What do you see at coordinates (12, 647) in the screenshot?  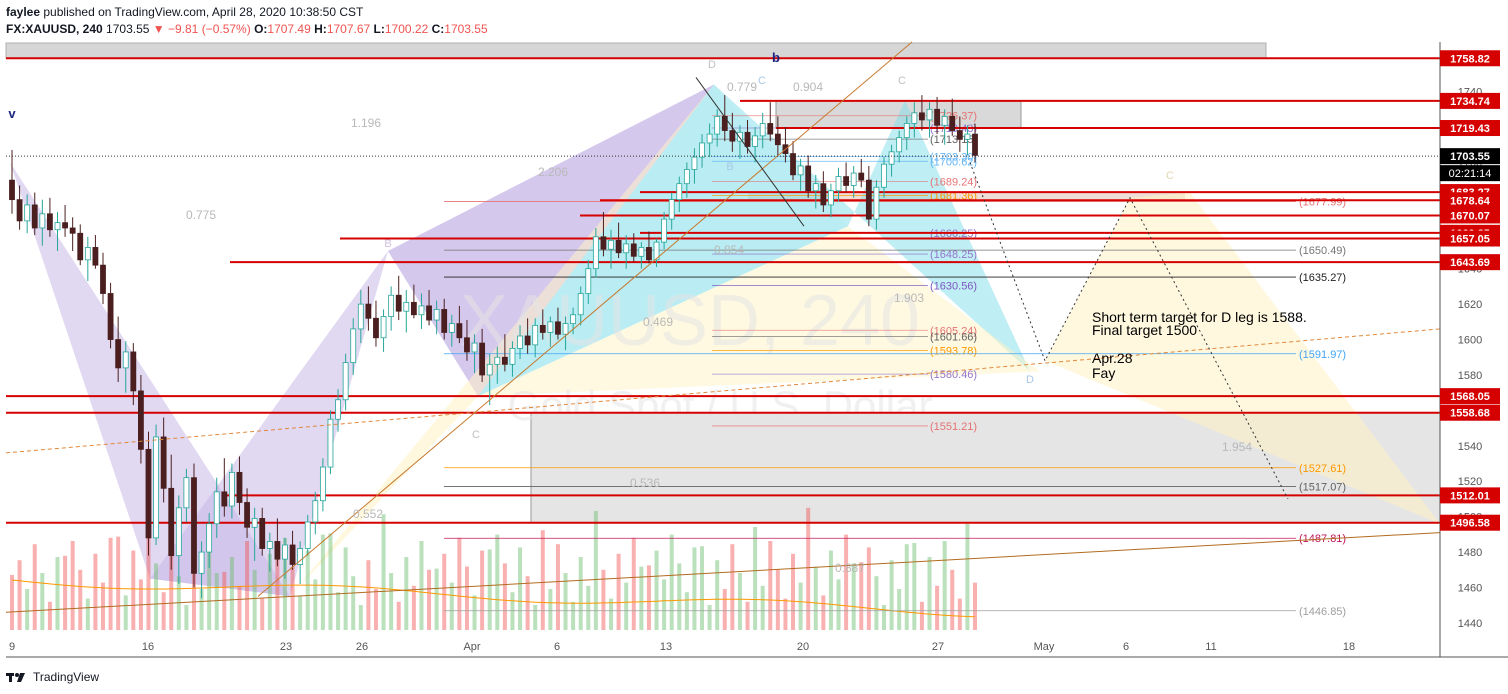 I see `time-tick-label: 9` at bounding box center [12, 647].